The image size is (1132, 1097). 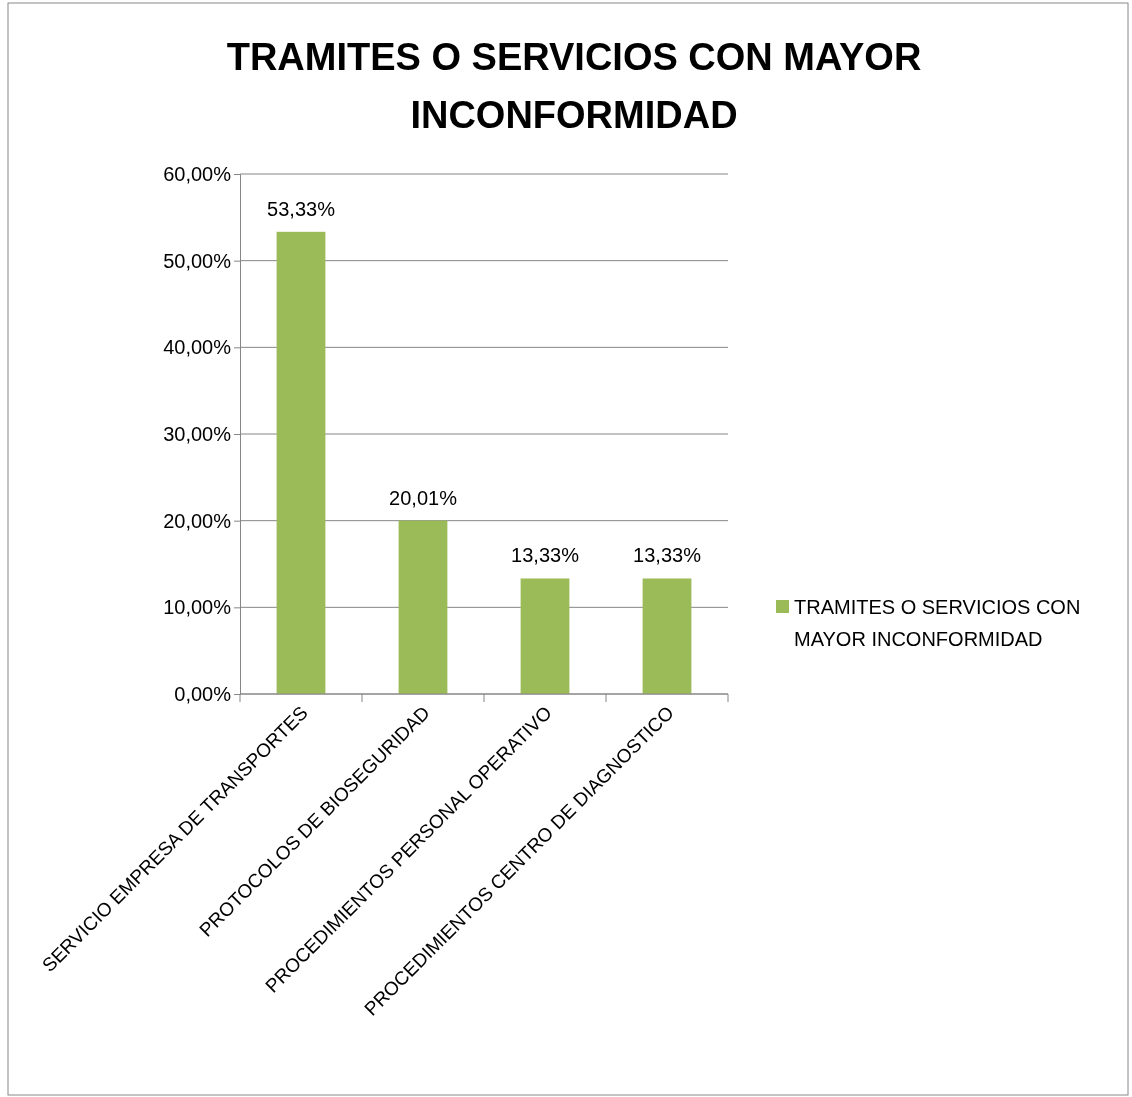 What do you see at coordinates (423, 497) in the screenshot?
I see `data-label: 20,01%` at bounding box center [423, 497].